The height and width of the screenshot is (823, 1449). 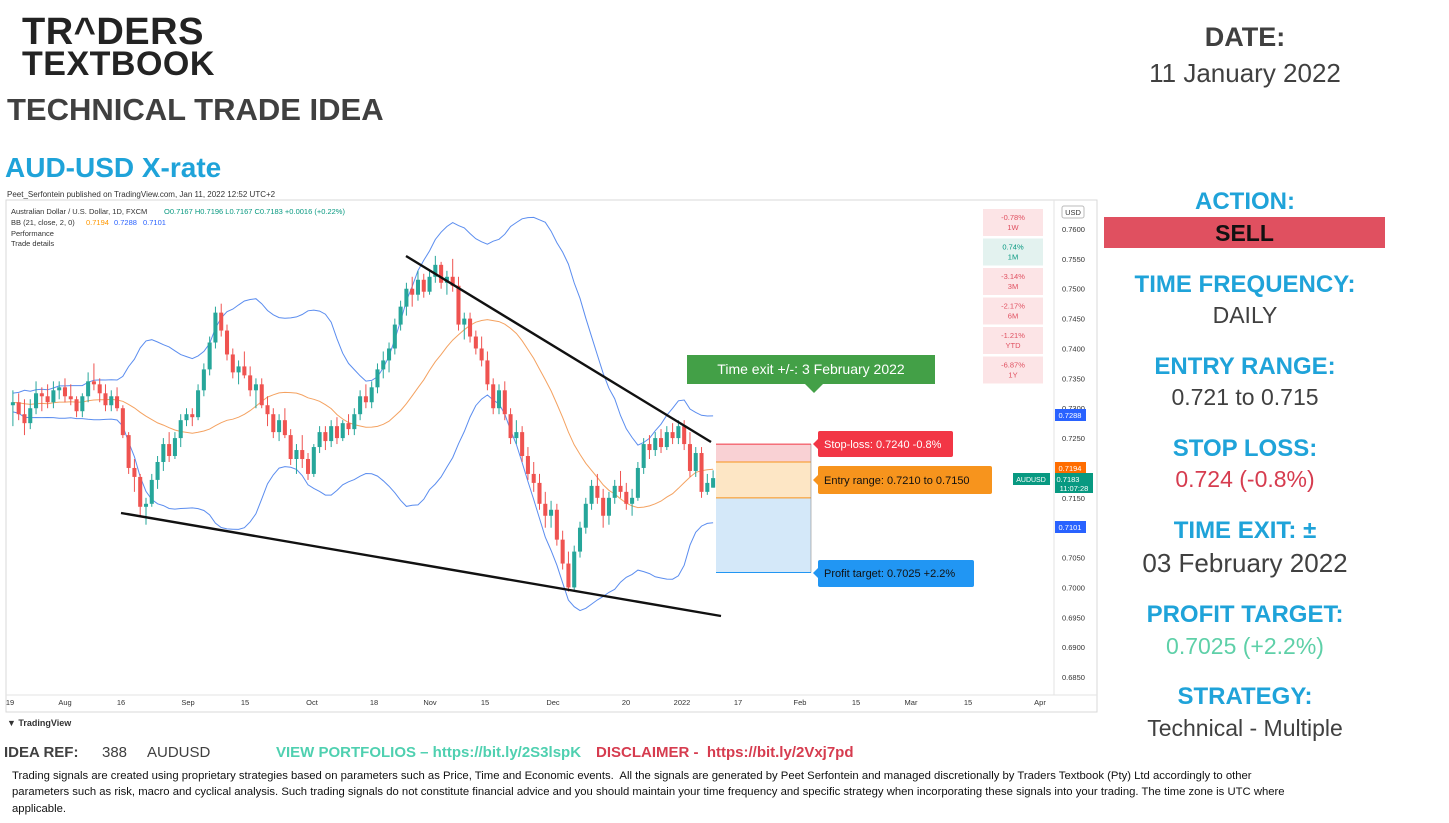 What do you see at coordinates (553, 702) in the screenshot?
I see `time-tick-label: Dec` at bounding box center [553, 702].